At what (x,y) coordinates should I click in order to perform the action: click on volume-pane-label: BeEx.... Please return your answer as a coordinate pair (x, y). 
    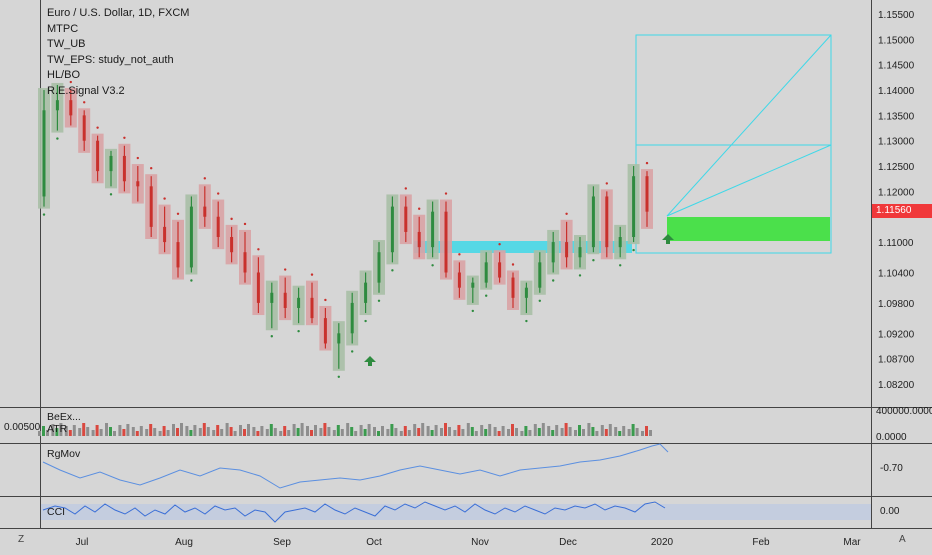
    Looking at the image, I should click on (64, 417).